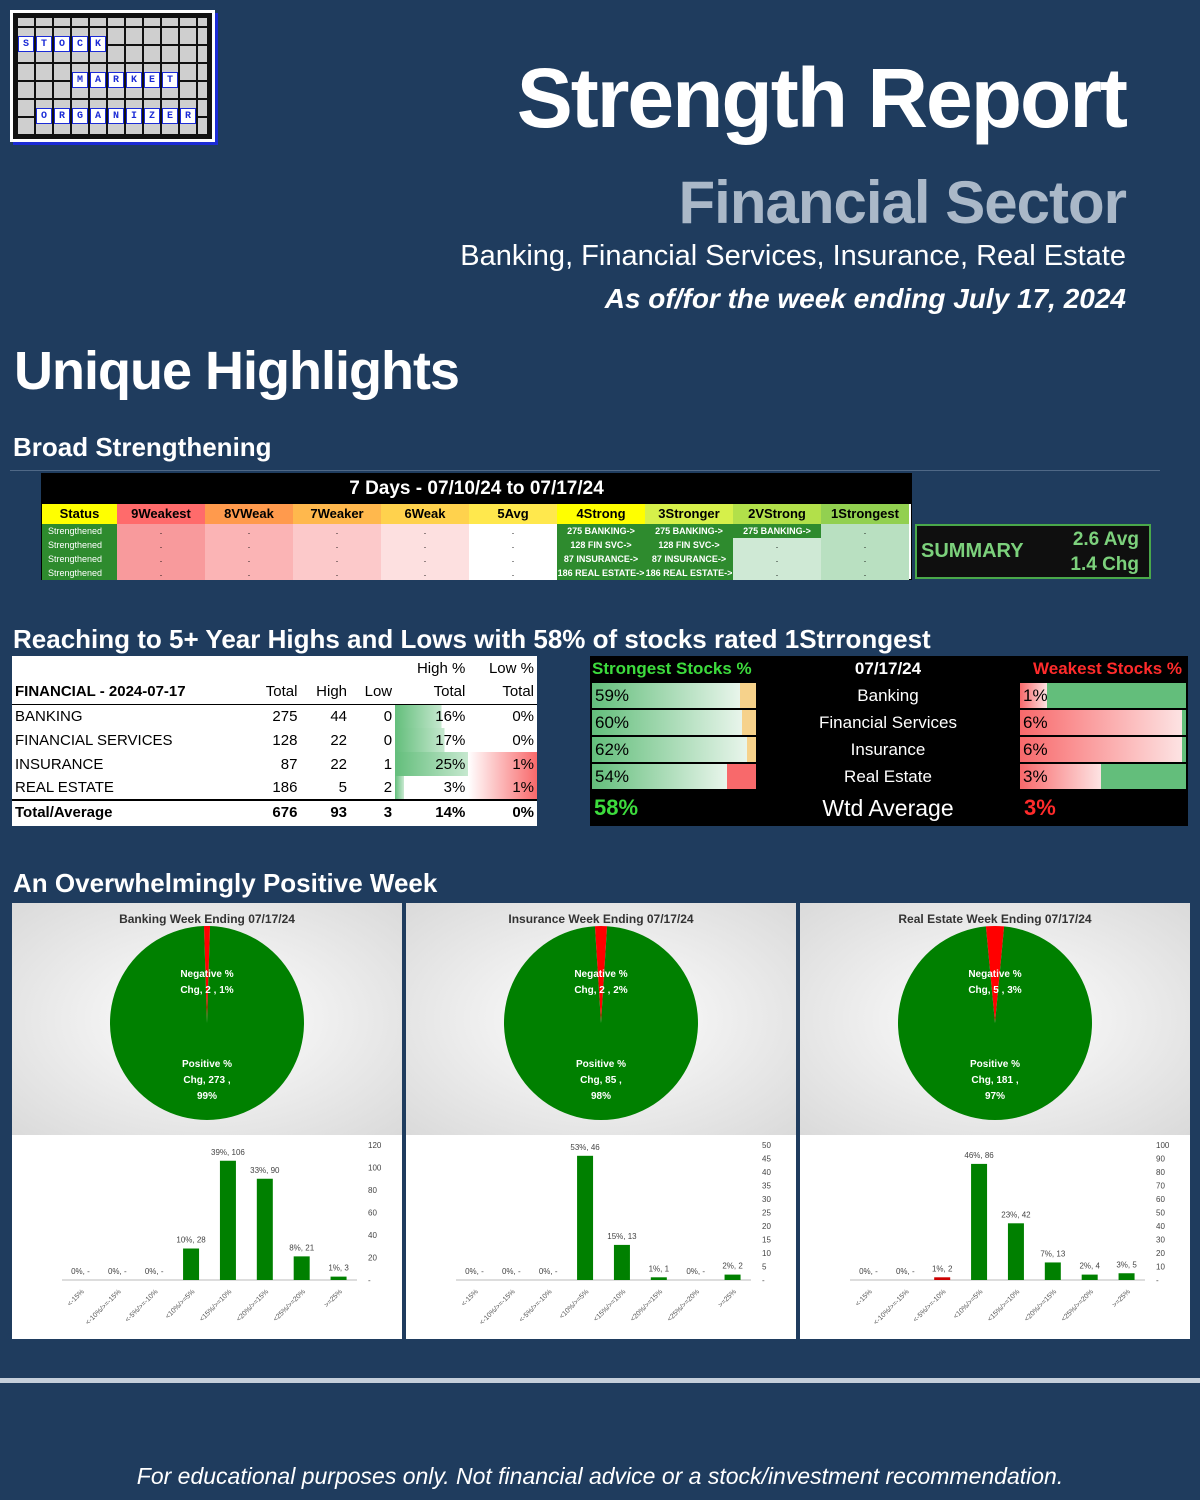 The width and height of the screenshot is (1200, 1500). I want to click on weak-cell: 6%, so click(1103, 749).